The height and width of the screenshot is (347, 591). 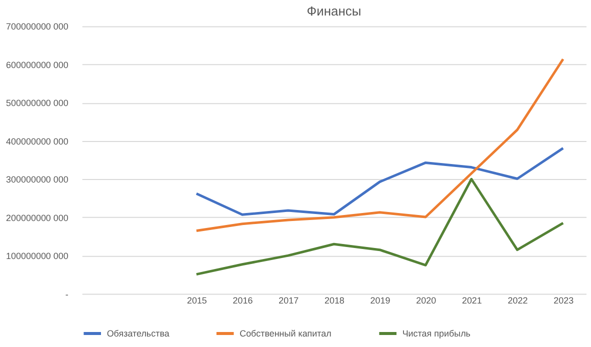 I want to click on x-tick-label: 2022, so click(x=518, y=300).